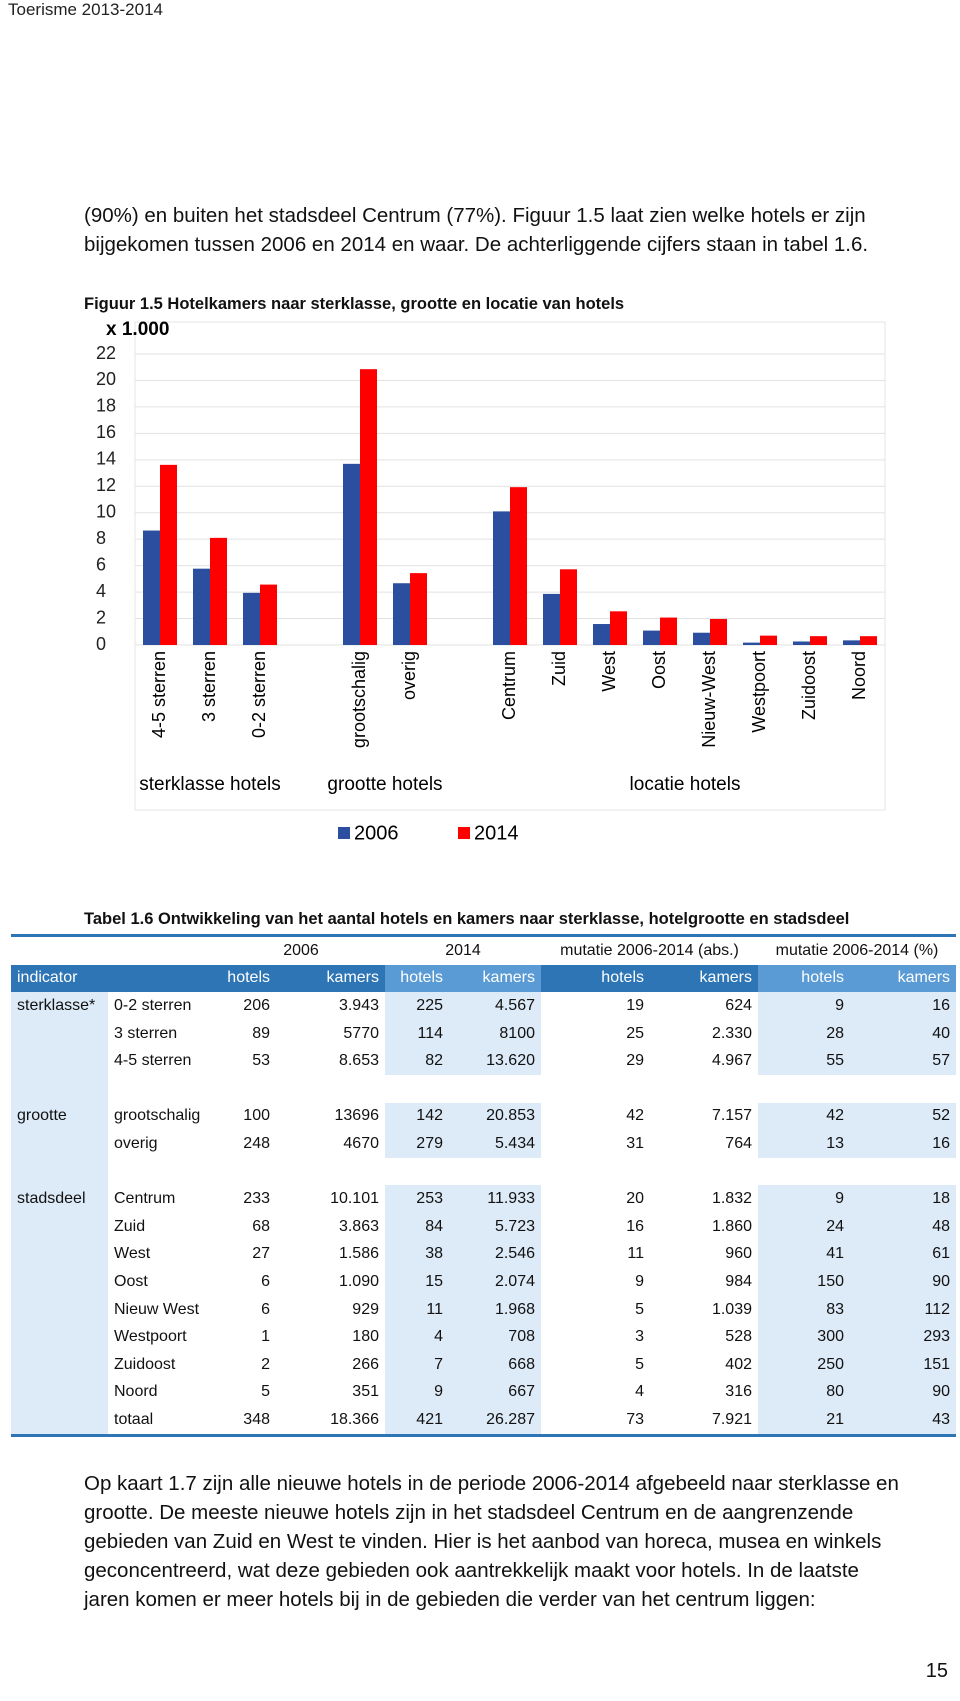 This screenshot has width=960, height=1701. What do you see at coordinates (804, 1033) in the screenshot?
I see `table-cell: 28` at bounding box center [804, 1033].